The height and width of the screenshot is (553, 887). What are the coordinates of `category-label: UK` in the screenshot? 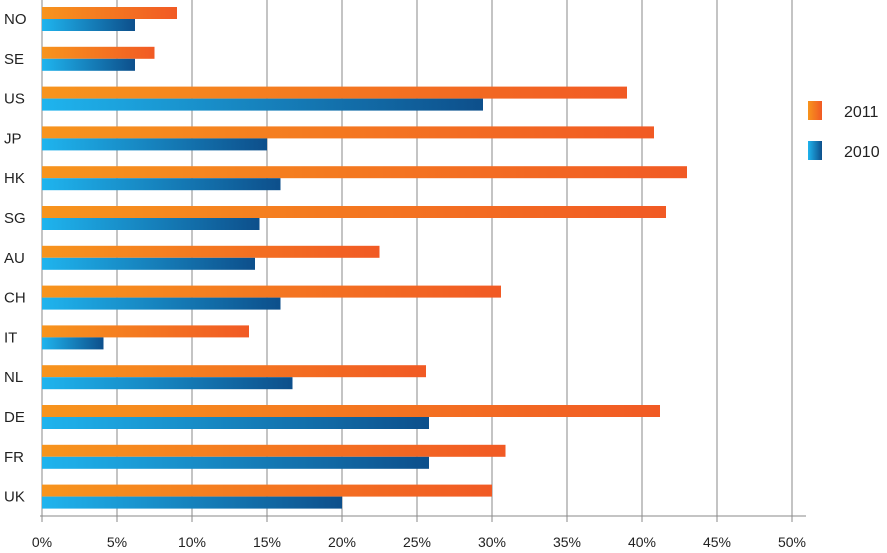 It's located at (14, 497).